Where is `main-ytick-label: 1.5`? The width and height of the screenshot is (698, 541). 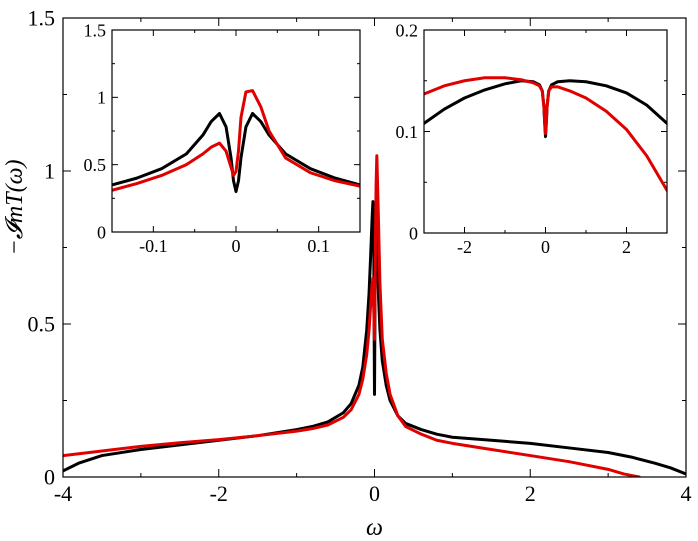 main-ytick-label: 1.5 is located at coordinates (42, 18).